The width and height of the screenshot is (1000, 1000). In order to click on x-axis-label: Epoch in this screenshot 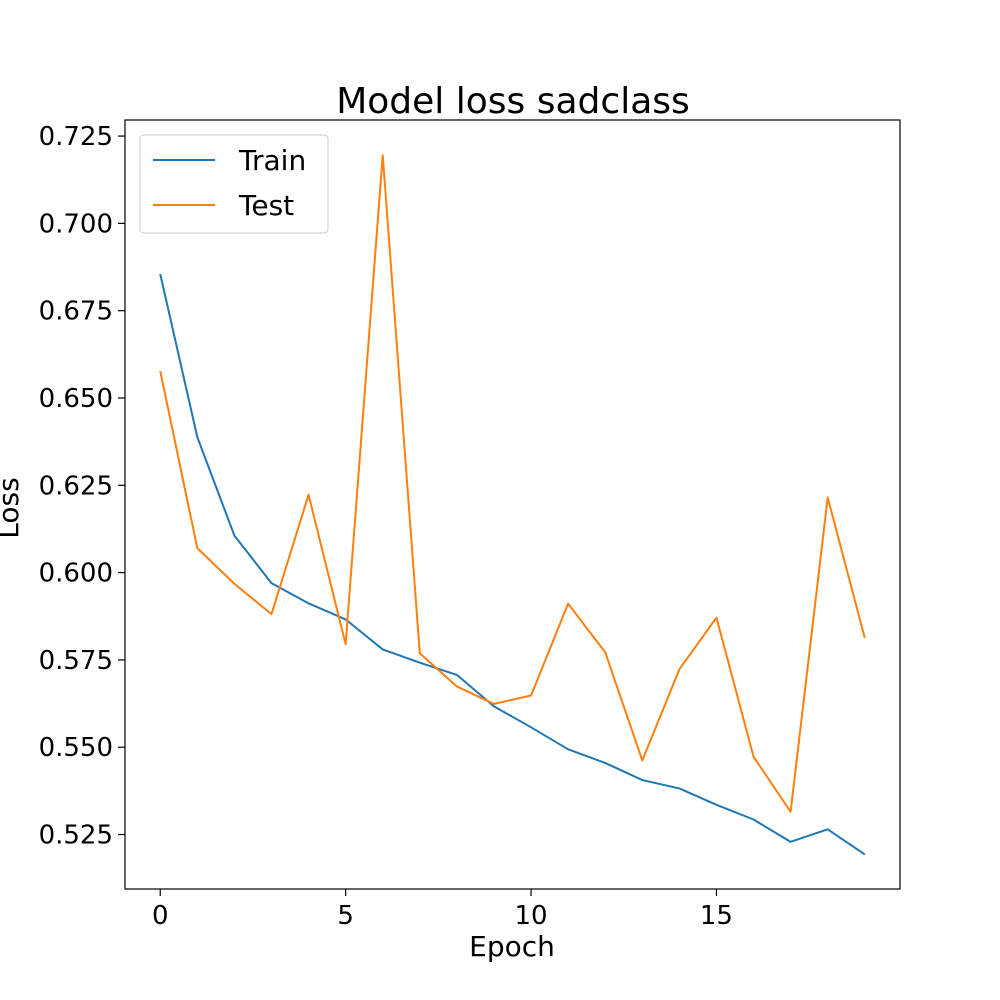, I will do `click(512, 946)`.